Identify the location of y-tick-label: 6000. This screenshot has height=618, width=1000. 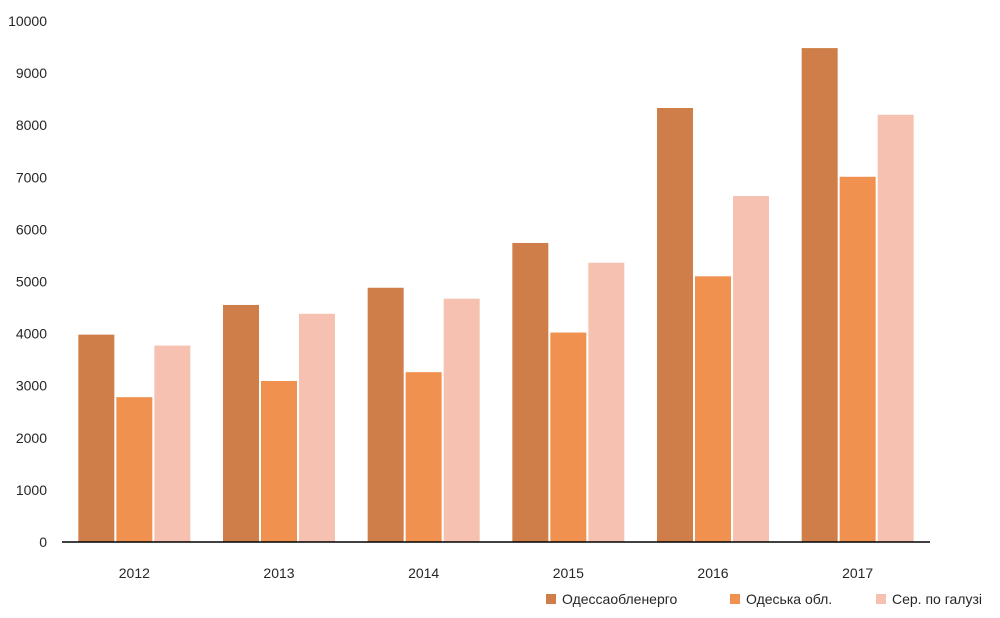
(31, 229).